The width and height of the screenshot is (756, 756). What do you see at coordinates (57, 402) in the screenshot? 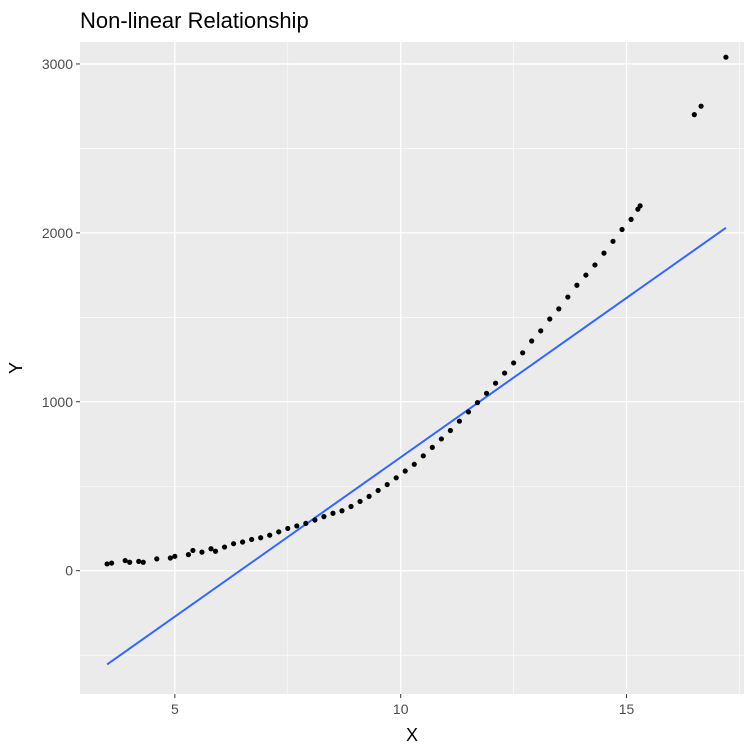
I see `y-tick-label: 1000` at bounding box center [57, 402].